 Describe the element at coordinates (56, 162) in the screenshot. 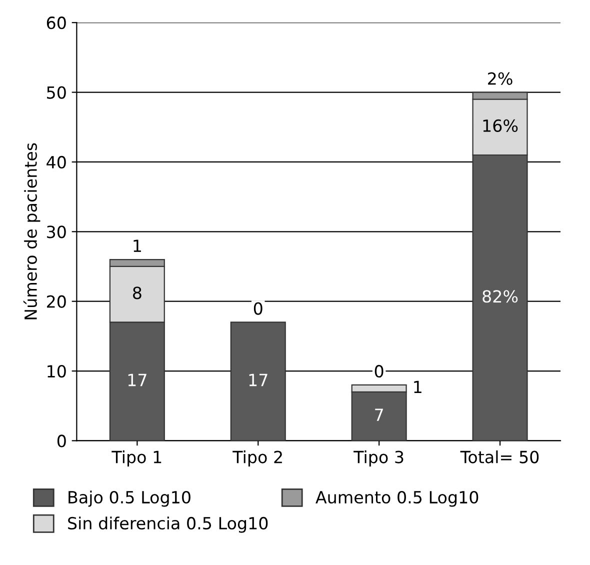

I see `y-tick-label: 40` at that location.